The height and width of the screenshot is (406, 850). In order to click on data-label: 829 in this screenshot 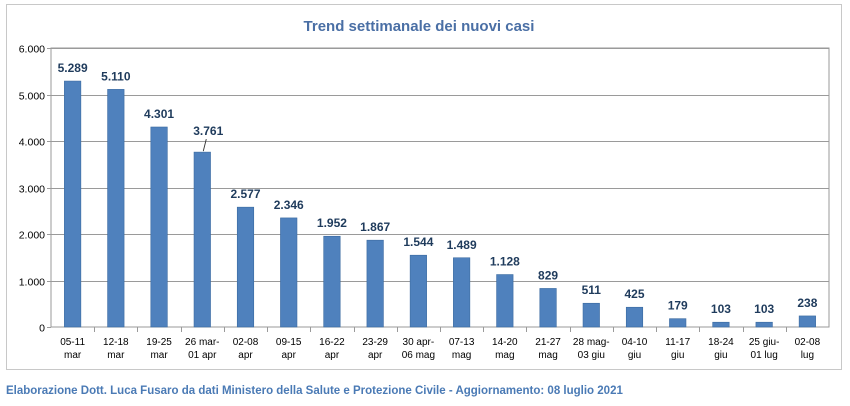, I will do `click(548, 275)`.